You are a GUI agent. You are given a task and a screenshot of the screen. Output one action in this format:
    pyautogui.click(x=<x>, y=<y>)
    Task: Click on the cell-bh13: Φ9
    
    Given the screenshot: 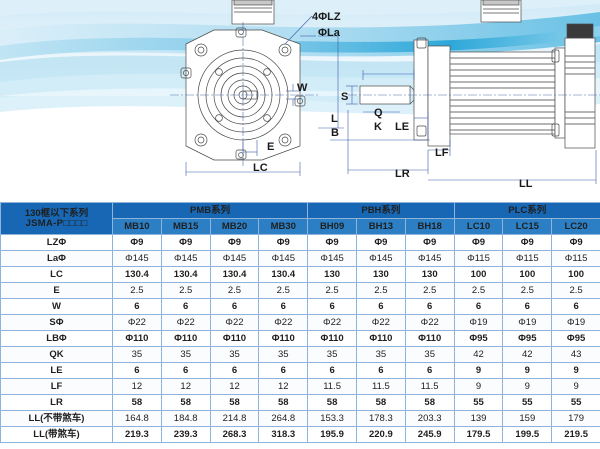 What is the action you would take?
    pyautogui.click(x=380, y=242)
    